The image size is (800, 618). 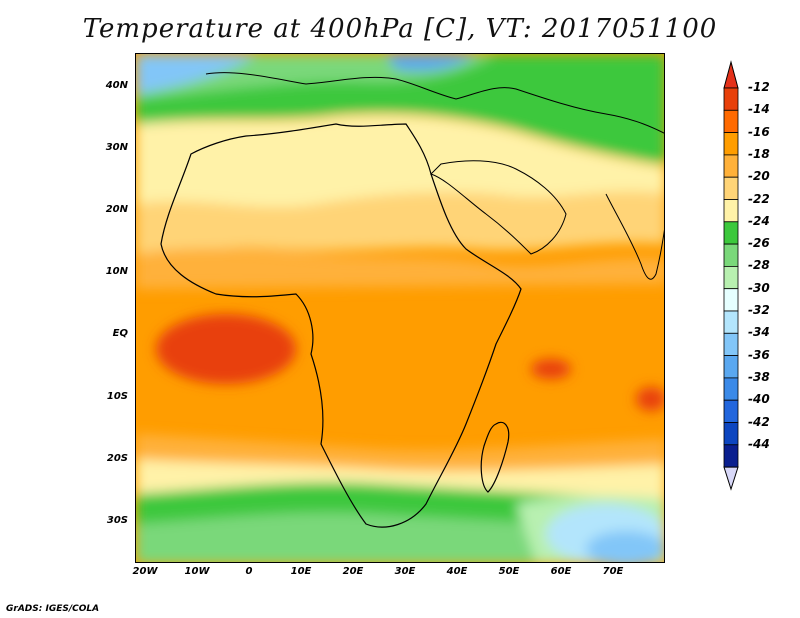 I want to click on lat-label-eq: EQ, so click(x=120, y=333).